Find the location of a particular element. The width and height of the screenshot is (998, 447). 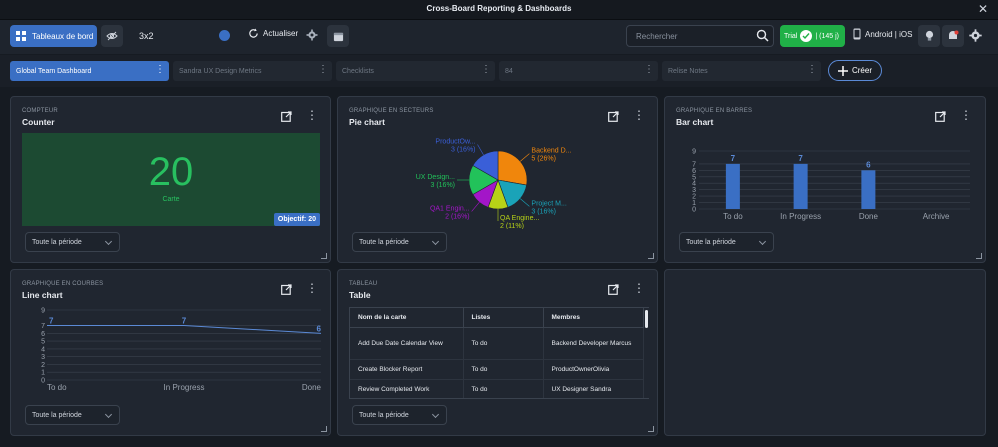

scrollbar is located at coordinates (646, 319).